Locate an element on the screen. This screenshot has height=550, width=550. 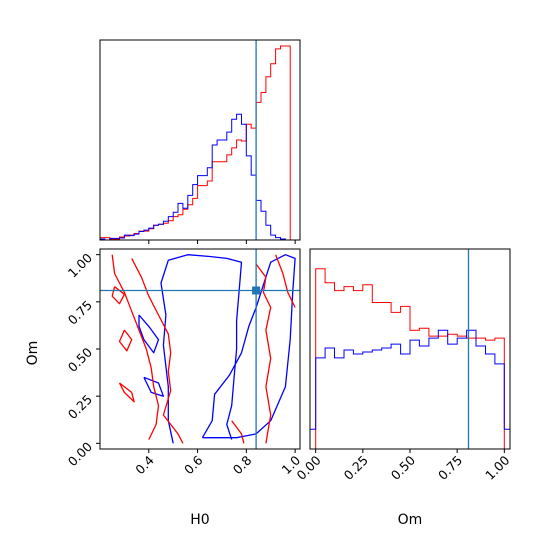
h0-x-tick-label: 0.8 is located at coordinates (242, 464).